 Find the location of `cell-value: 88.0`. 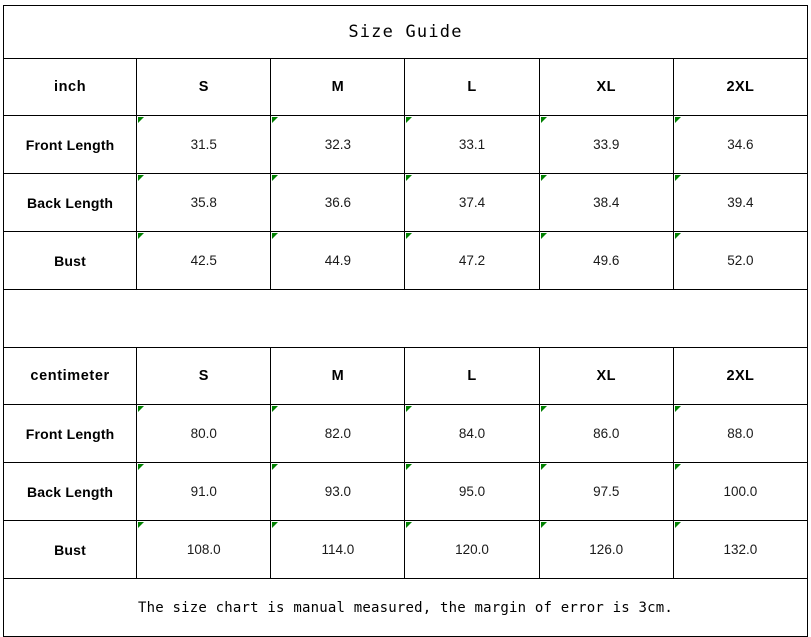

cell-value: 88.0 is located at coordinates (740, 433).